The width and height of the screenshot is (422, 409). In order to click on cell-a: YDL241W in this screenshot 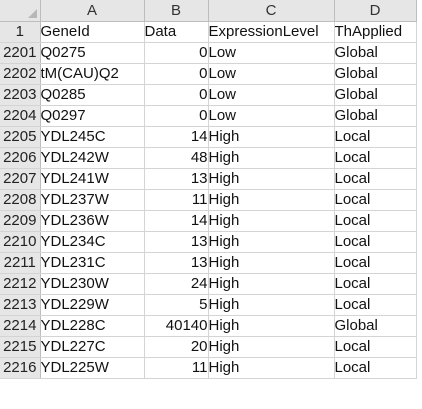, I will do `click(92, 179)`.